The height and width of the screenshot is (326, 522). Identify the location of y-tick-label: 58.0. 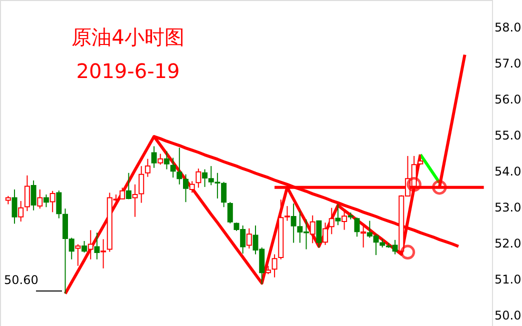
(508, 27).